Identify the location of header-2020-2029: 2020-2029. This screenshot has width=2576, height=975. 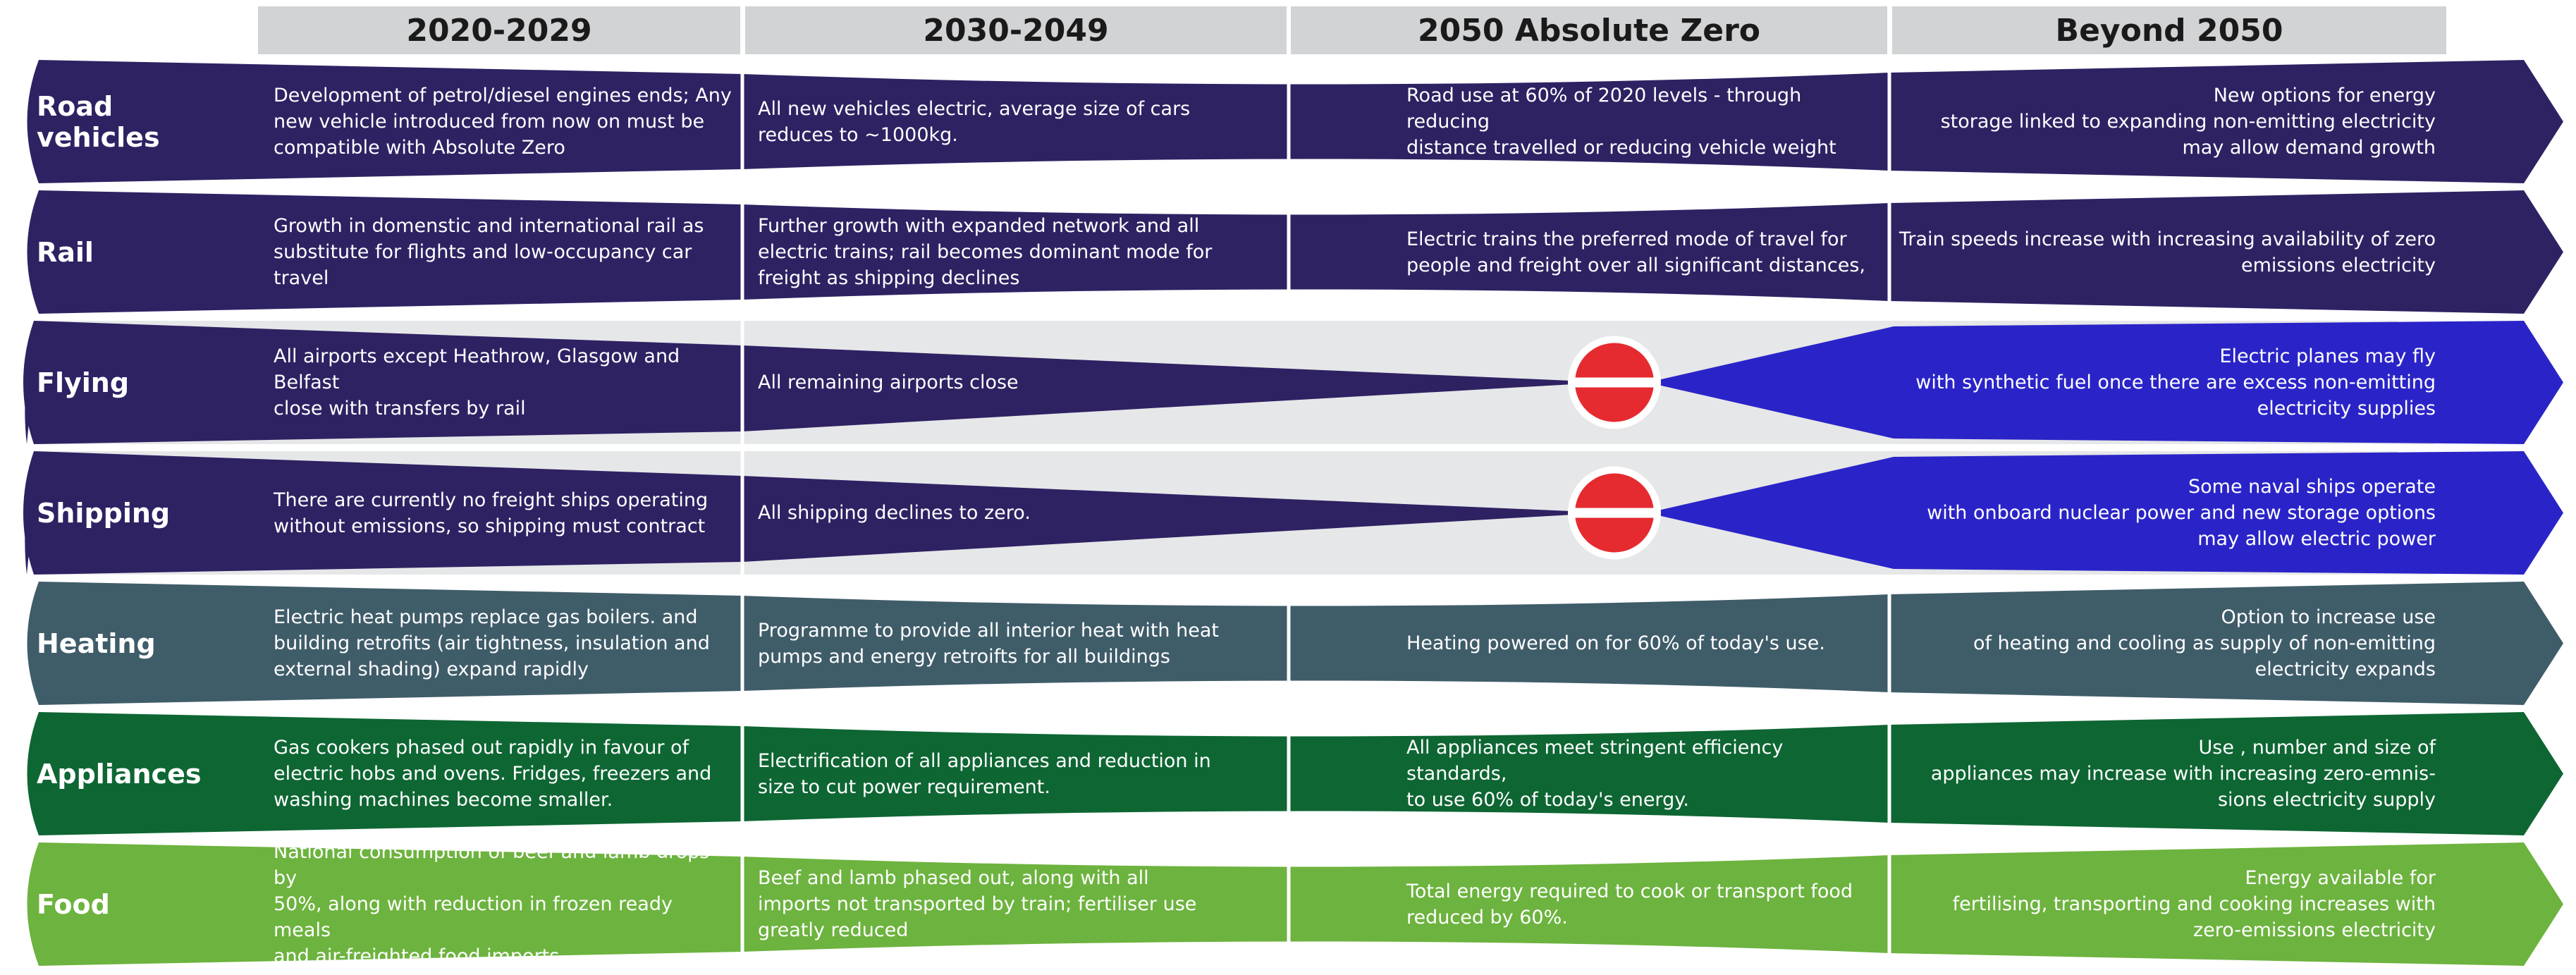
(499, 30).